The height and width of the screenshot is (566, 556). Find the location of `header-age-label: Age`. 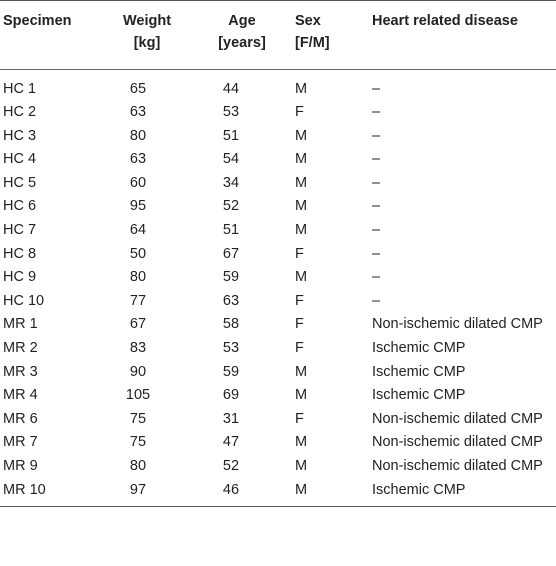

header-age-label: Age is located at coordinates (242, 21).